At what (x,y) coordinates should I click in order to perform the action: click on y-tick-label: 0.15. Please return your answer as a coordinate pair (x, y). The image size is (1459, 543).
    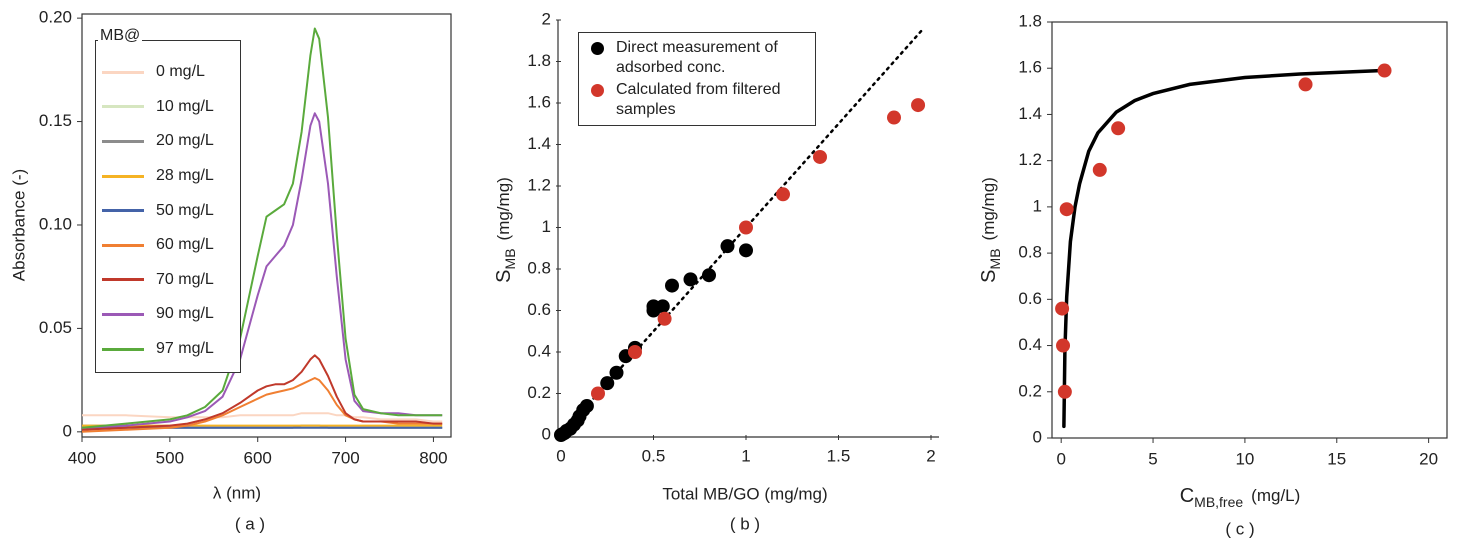
    Looking at the image, I should click on (55, 120).